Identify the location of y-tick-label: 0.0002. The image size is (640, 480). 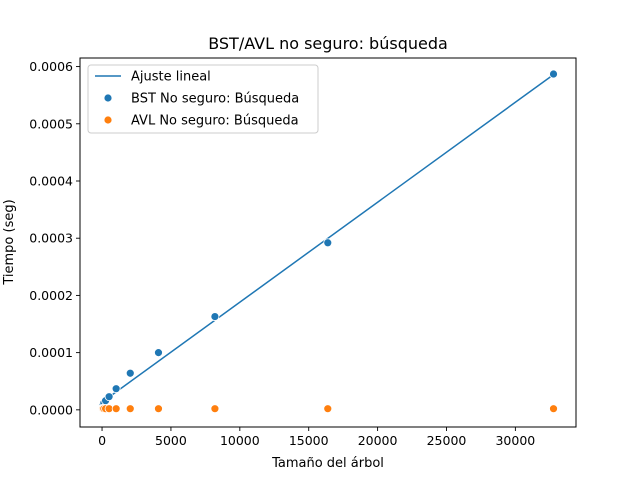
(51, 295).